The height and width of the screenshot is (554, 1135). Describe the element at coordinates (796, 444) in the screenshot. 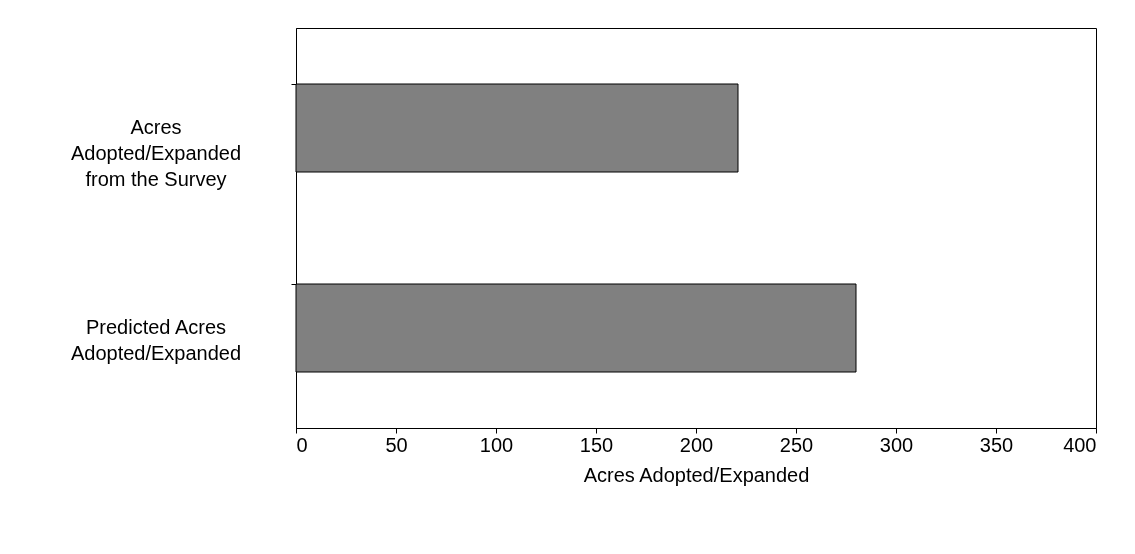

I see `x-tick-label: 250` at that location.